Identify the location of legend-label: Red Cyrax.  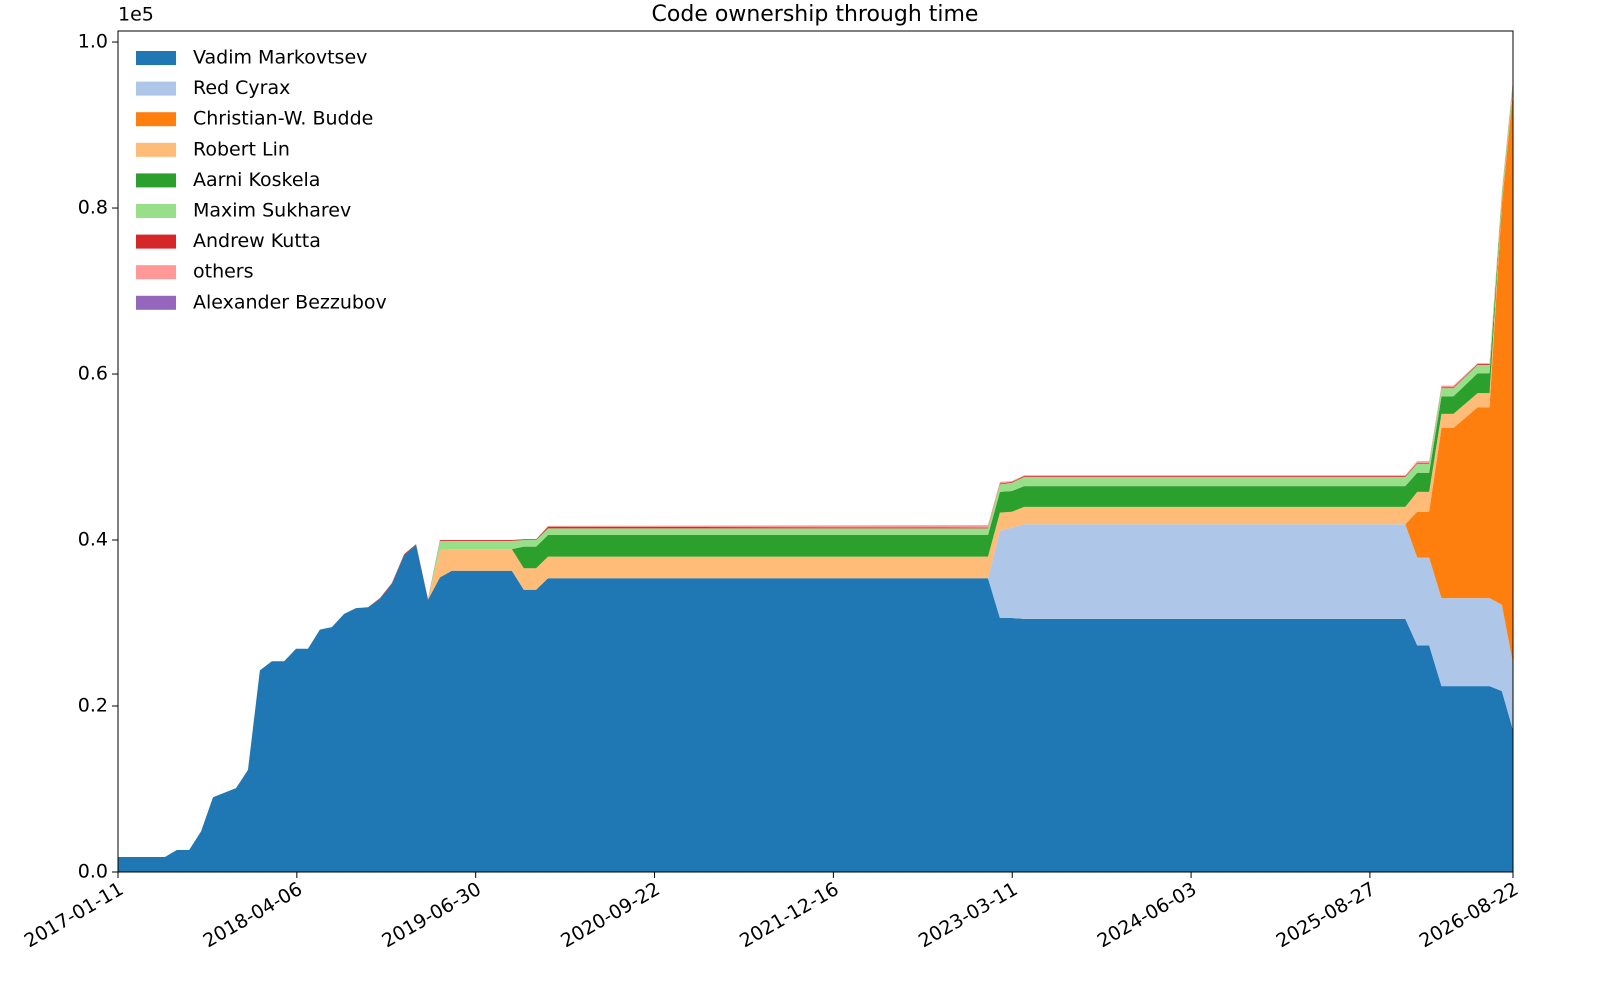
(241, 88).